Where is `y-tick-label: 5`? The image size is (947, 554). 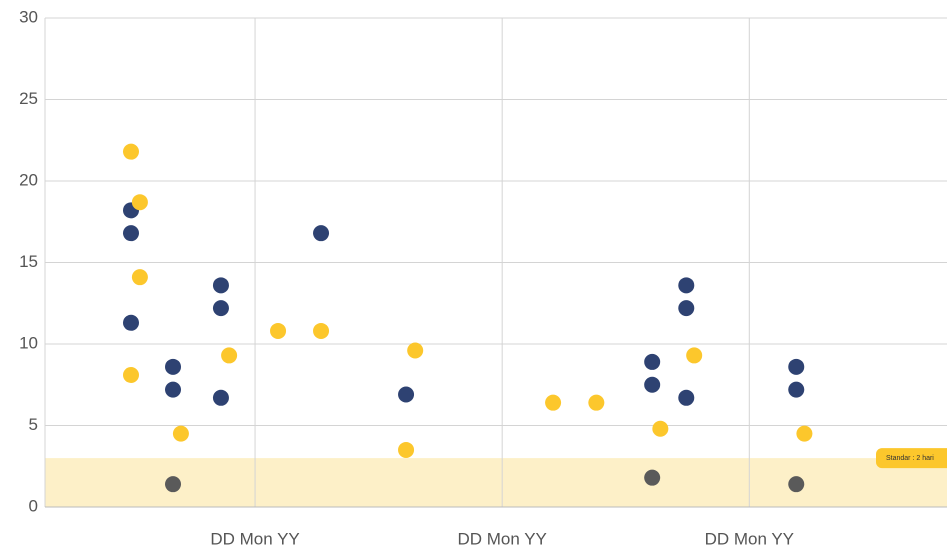 y-tick-label: 5 is located at coordinates (33, 424).